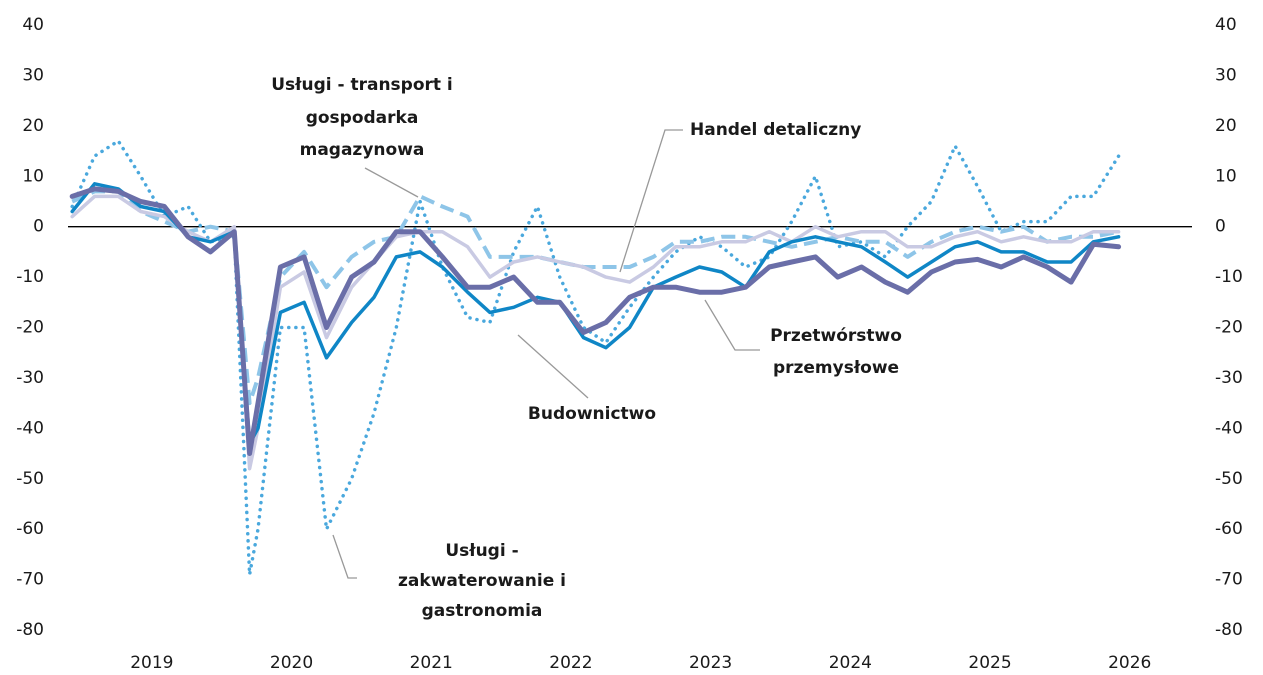  What do you see at coordinates (1226, 75) in the screenshot?
I see `y2-tick-label: 30` at bounding box center [1226, 75].